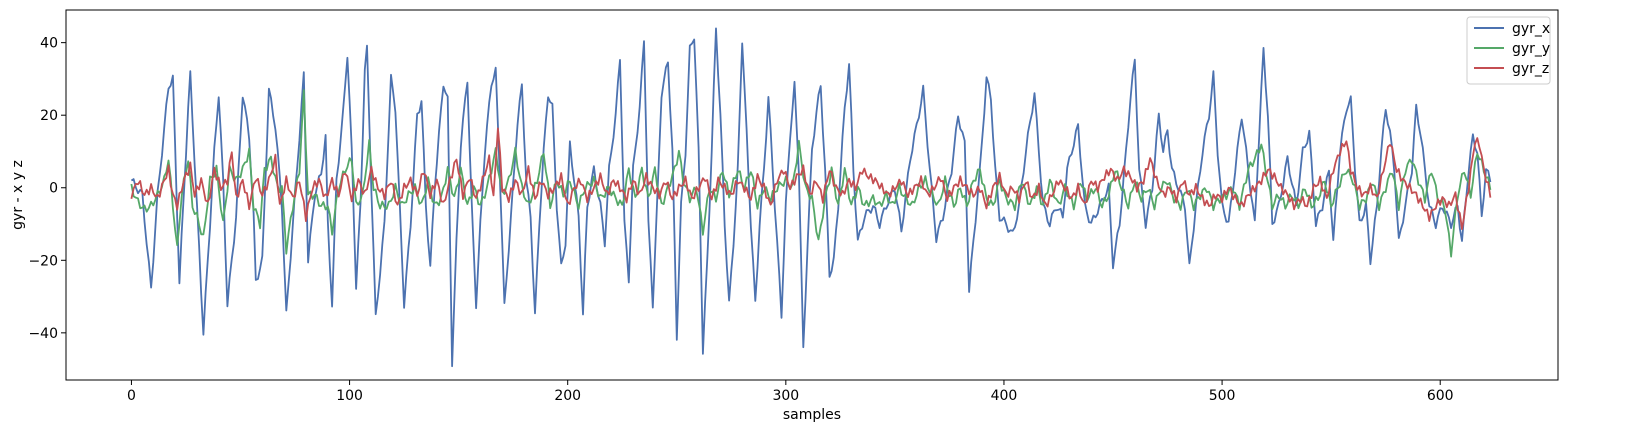 The width and height of the screenshot is (1628, 448). What do you see at coordinates (47, 189) in the screenshot?
I see `y-axis: −40 −20 0 20 40` at bounding box center [47, 189].